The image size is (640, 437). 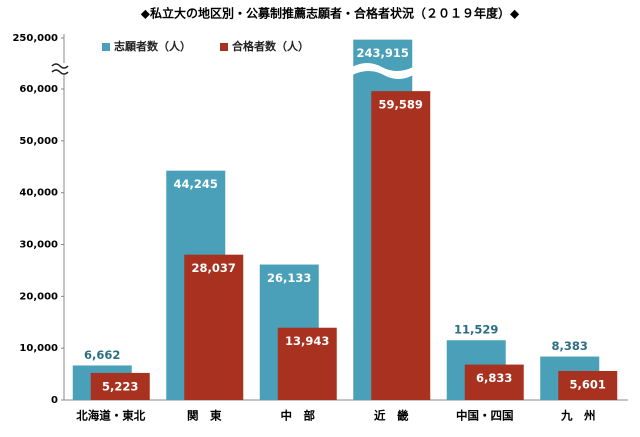 I want to click on y-tick-label: 10,000, so click(x=38, y=348).